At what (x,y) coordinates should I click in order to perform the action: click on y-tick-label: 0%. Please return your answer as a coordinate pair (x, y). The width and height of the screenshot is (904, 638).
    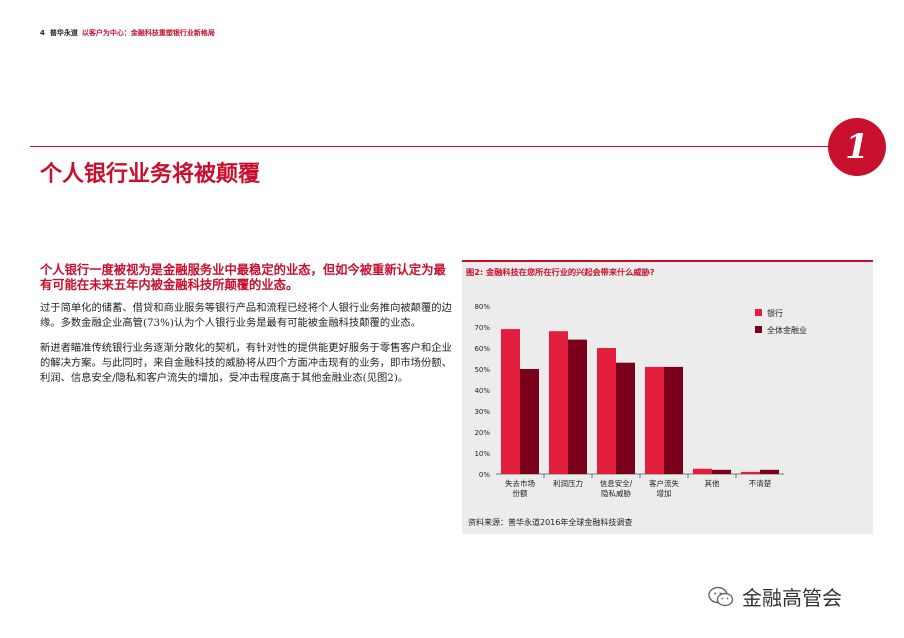
    Looking at the image, I should click on (484, 475).